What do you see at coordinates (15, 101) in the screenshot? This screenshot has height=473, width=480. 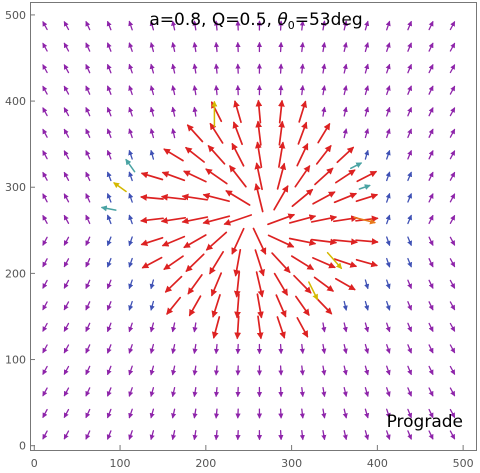 I see `y-tick-label: 400` at bounding box center [15, 101].